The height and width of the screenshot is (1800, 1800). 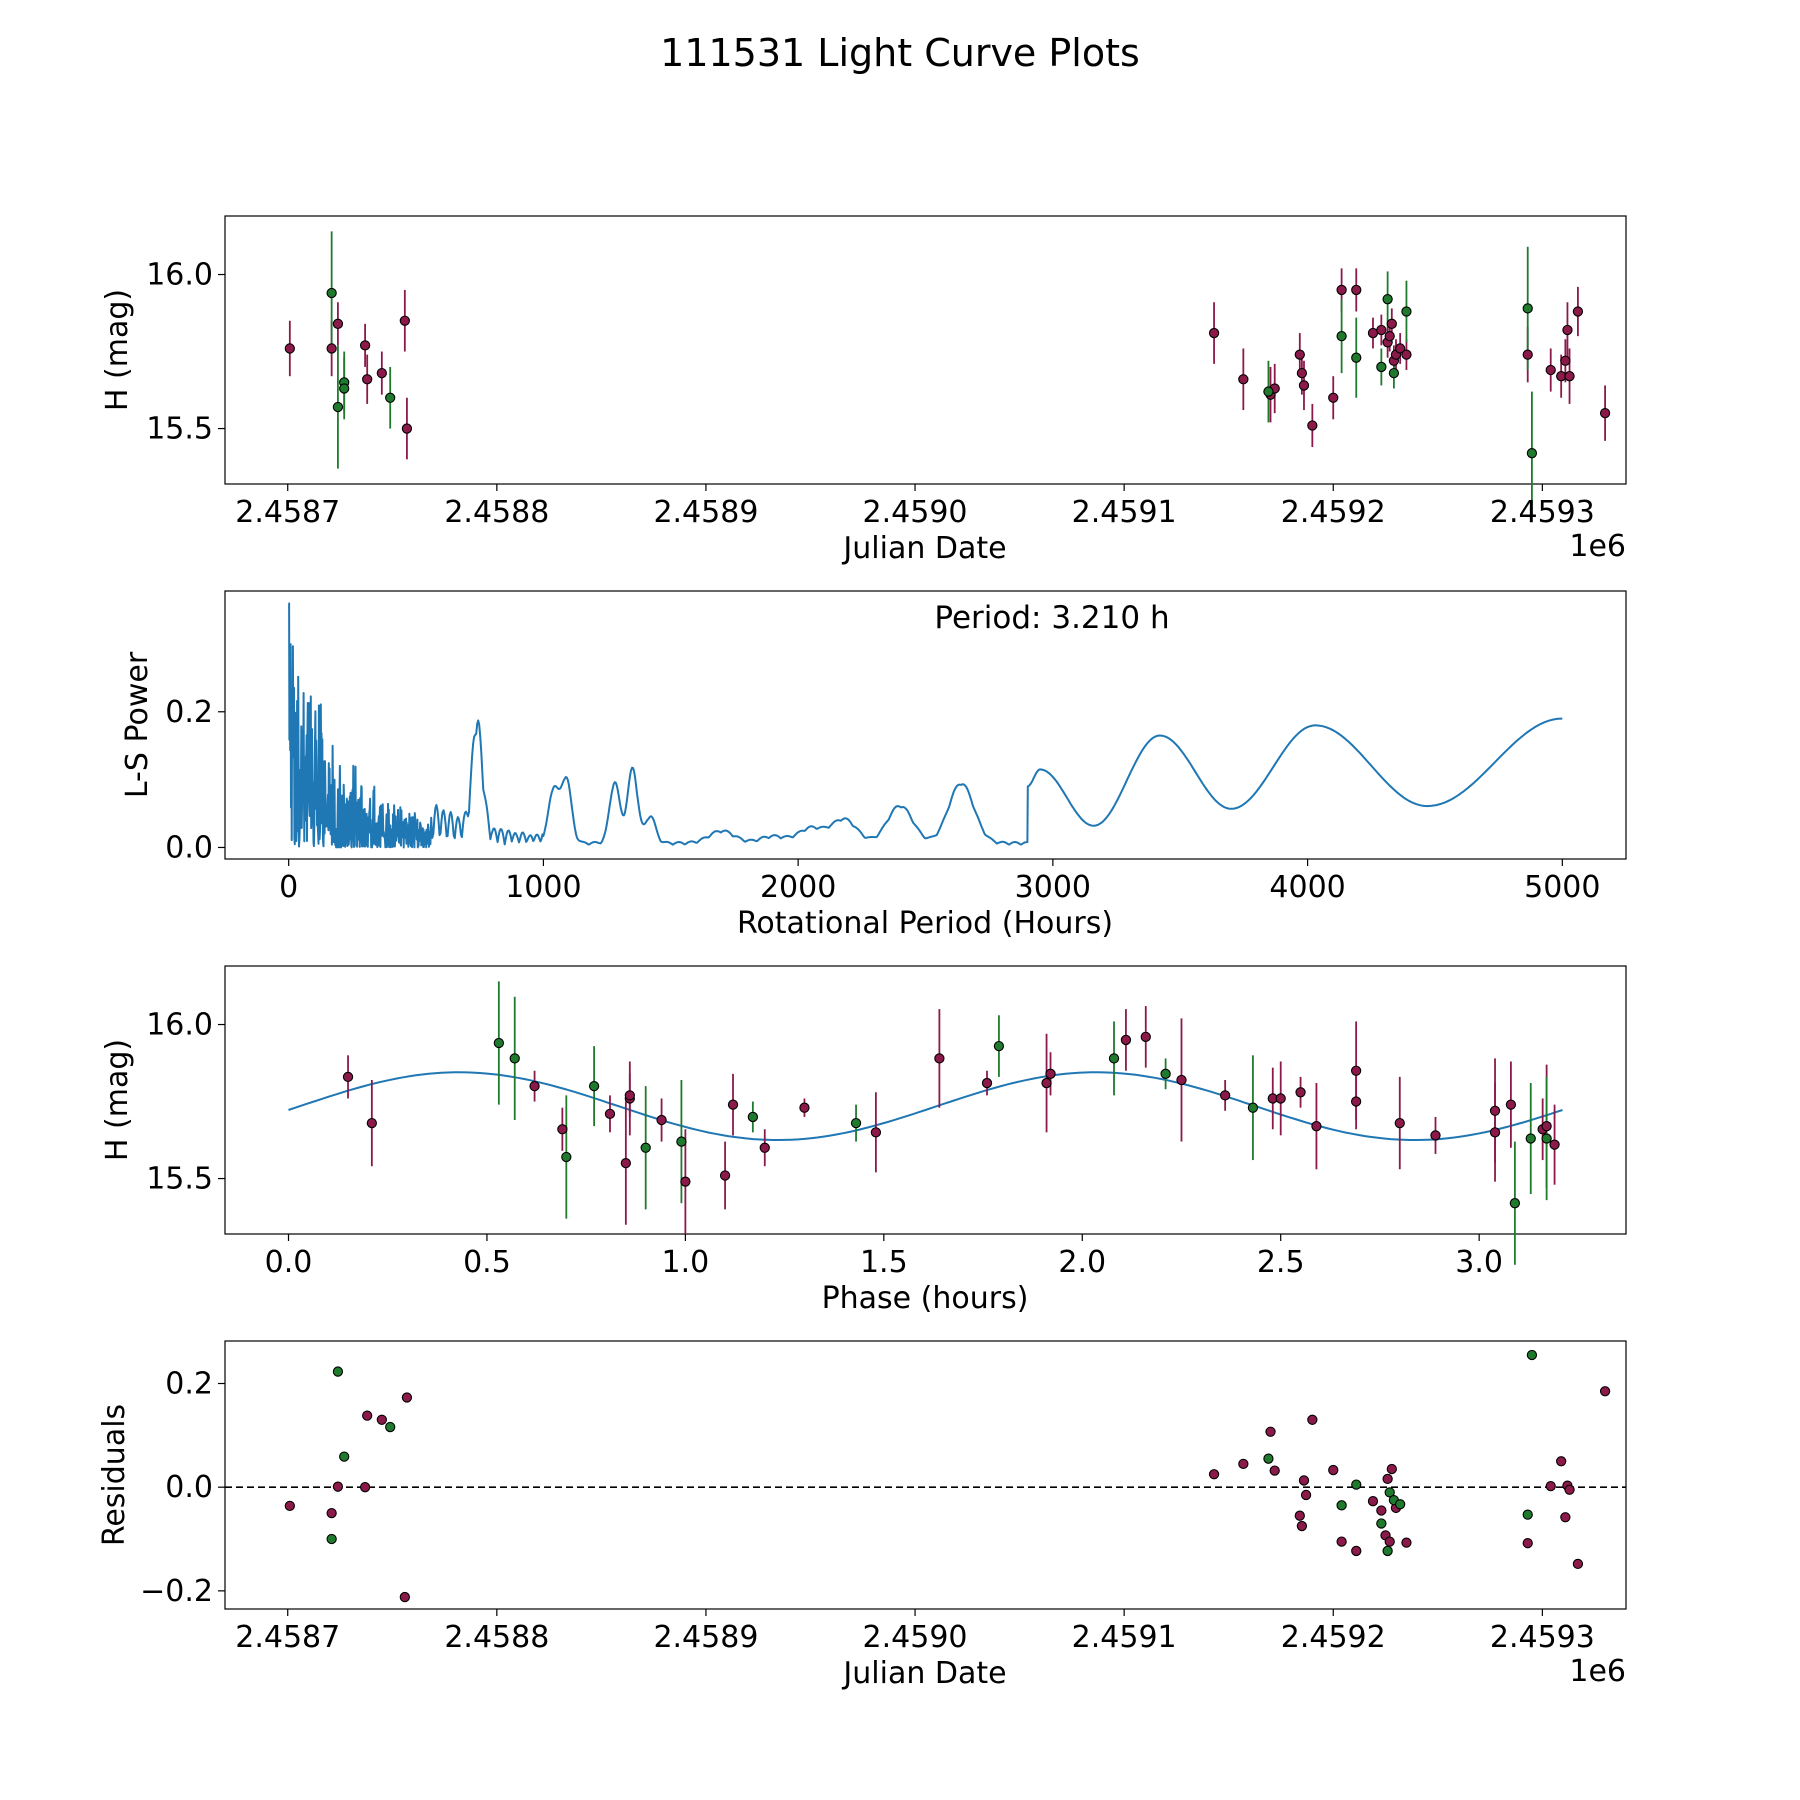 What do you see at coordinates (1082, 1262) in the screenshot?
I see `x-tick-label: 2.0` at bounding box center [1082, 1262].